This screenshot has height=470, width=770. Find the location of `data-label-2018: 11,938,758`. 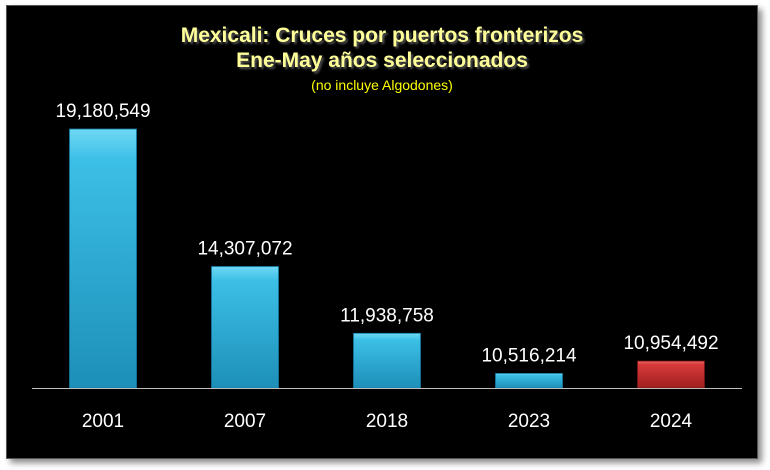

data-label-2018: 11,938,758 is located at coordinates (387, 315).